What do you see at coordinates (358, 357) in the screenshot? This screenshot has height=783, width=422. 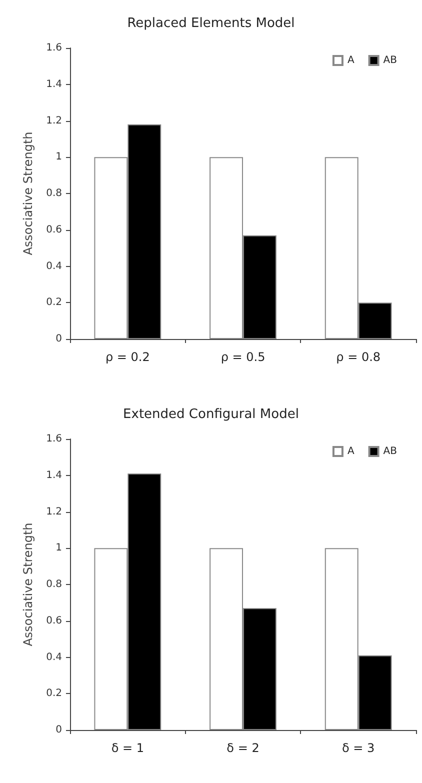 I see `x-tick-label: ρ = 0.8` at bounding box center [358, 357].